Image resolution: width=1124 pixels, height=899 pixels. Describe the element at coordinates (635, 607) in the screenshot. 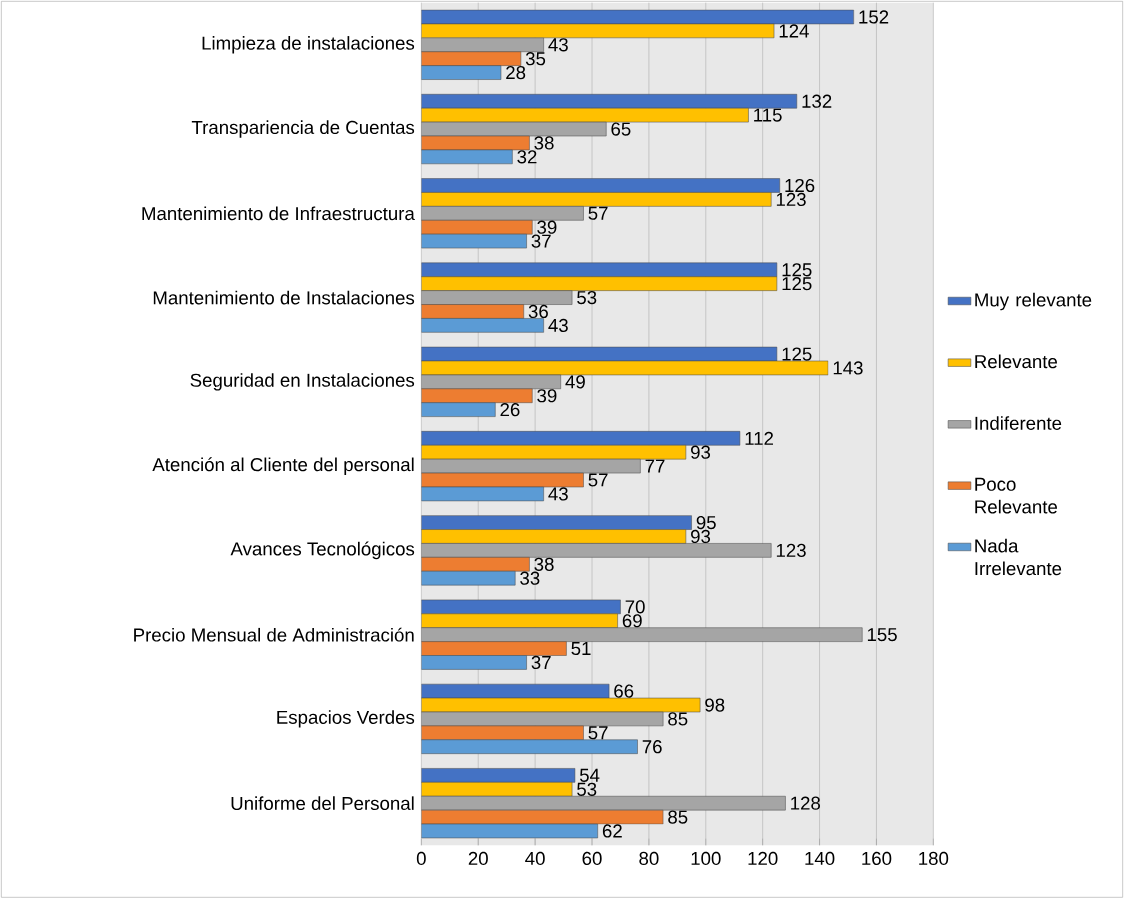

I see `data-label: 70` at that location.